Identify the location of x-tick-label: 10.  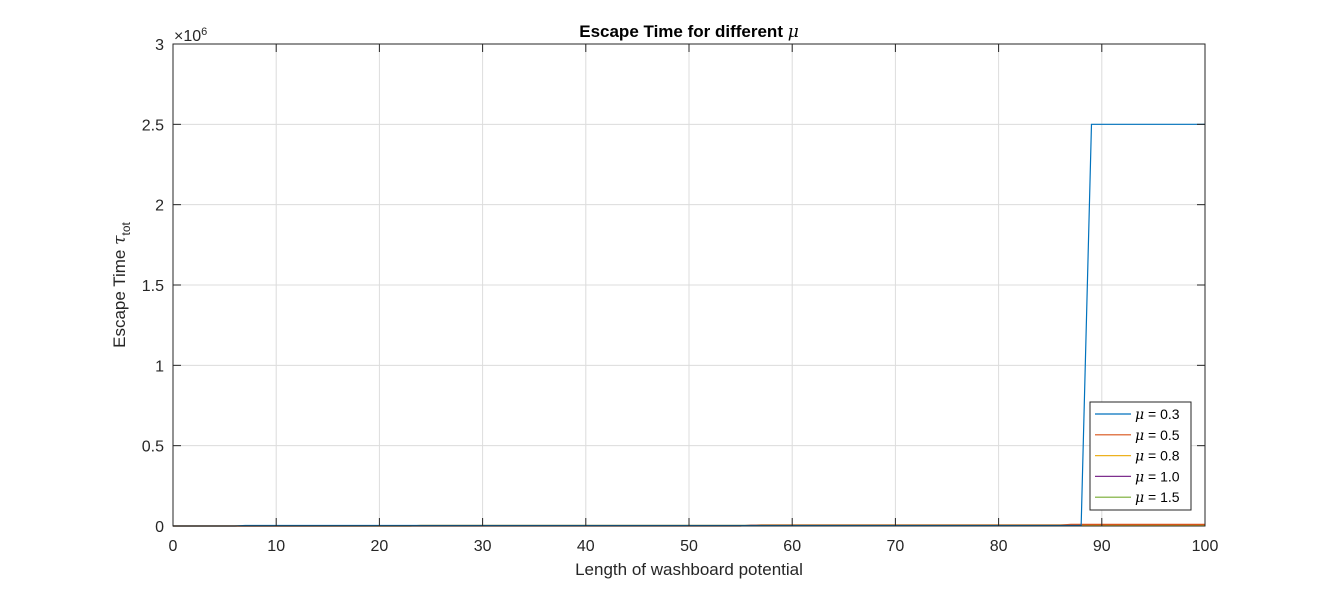
(276, 546).